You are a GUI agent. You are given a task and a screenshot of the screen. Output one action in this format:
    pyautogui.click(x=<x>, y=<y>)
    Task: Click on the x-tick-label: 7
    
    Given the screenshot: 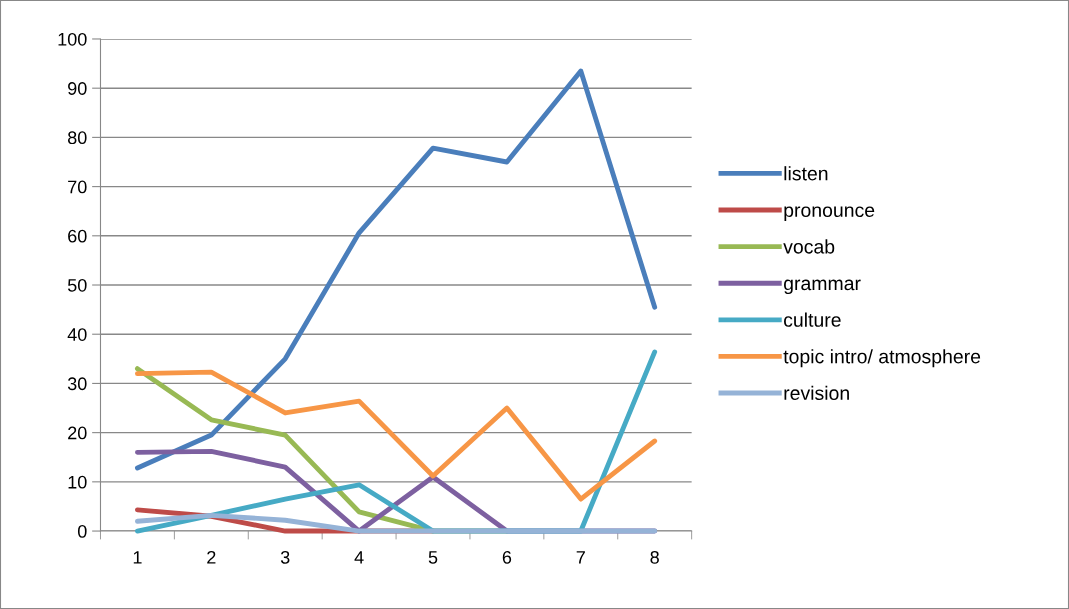 What is the action you would take?
    pyautogui.click(x=580, y=557)
    